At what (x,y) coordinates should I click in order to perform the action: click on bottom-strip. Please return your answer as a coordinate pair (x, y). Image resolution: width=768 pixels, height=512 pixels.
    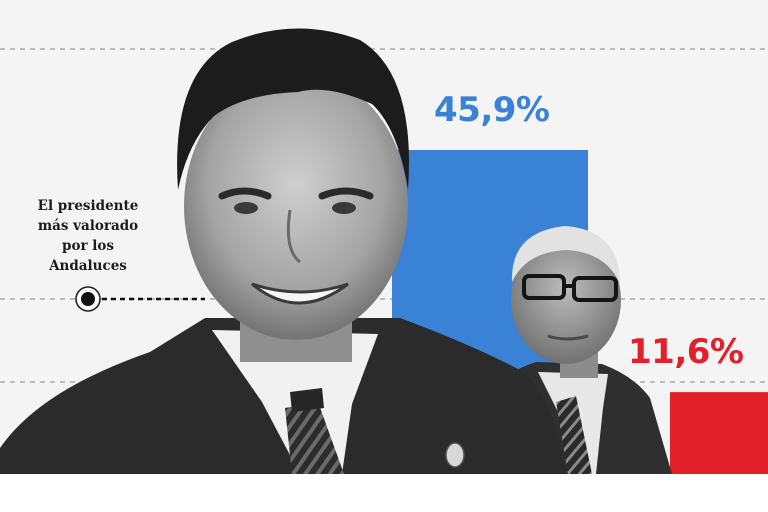
    Looking at the image, I should click on (384, 493).